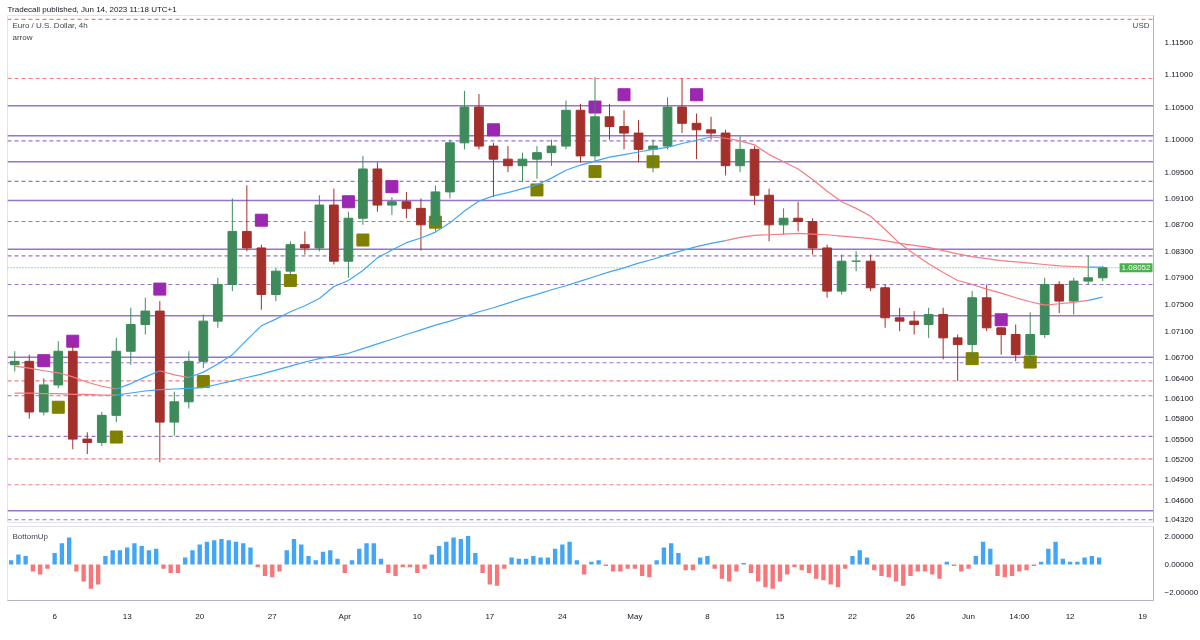  What do you see at coordinates (1179, 172) in the screenshot?
I see `y-tick-label: 1.09500` at bounding box center [1179, 172].